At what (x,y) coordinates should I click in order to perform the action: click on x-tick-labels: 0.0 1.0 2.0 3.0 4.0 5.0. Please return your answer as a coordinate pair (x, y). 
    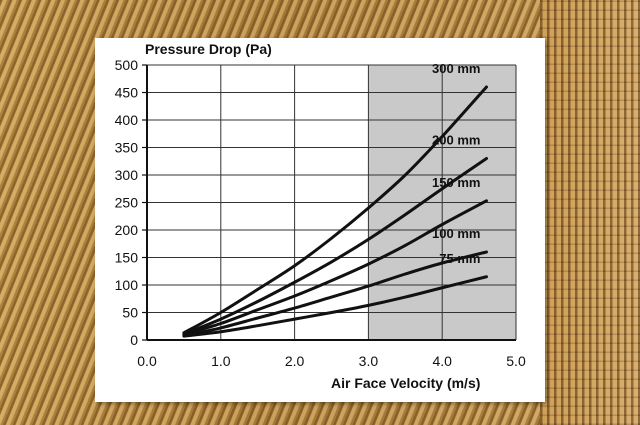
    Looking at the image, I should click on (331, 361).